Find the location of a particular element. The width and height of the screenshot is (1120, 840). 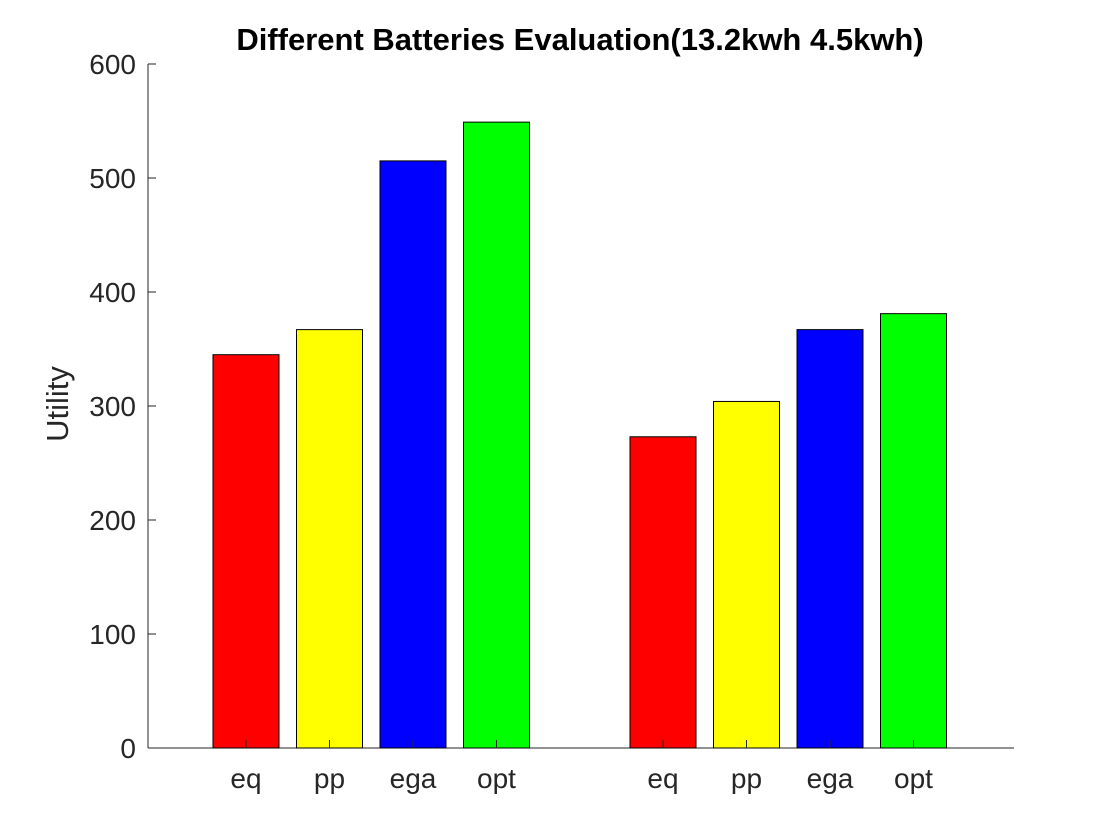

y-tick-label: 600 is located at coordinates (112, 64).